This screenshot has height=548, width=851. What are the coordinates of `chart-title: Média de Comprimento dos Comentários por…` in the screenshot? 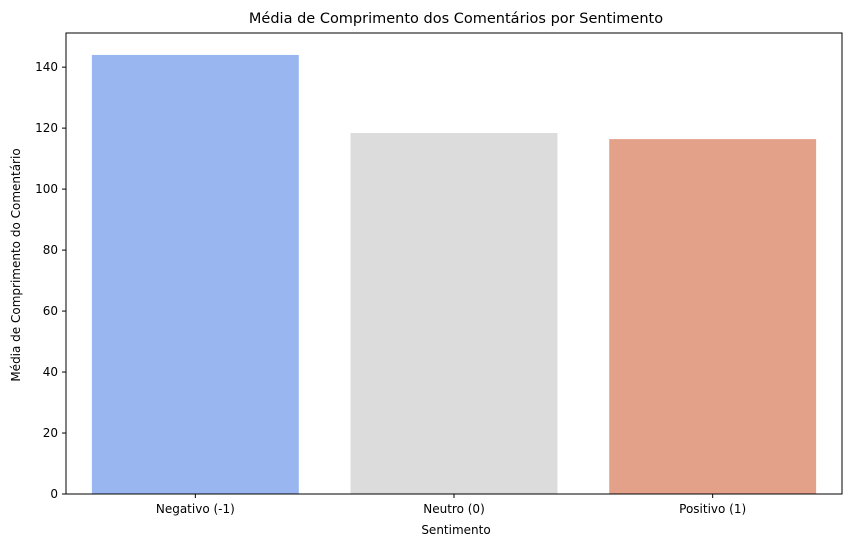 It's located at (456, 19).